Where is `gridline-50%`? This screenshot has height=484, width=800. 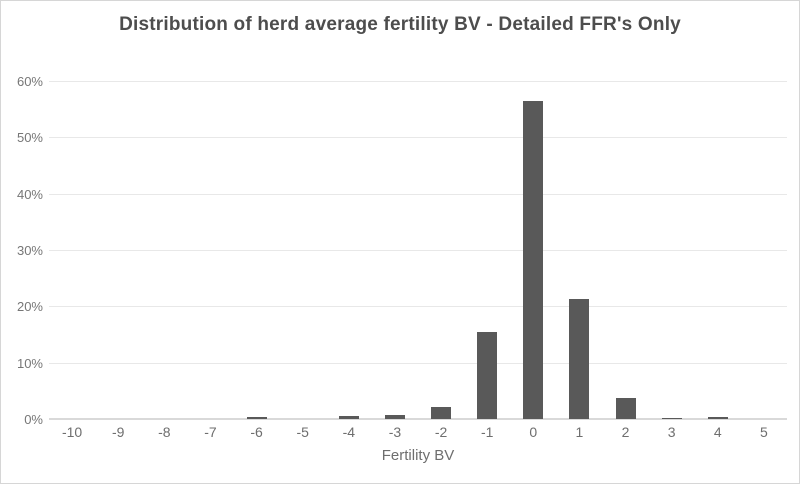 gridline-50% is located at coordinates (418, 138).